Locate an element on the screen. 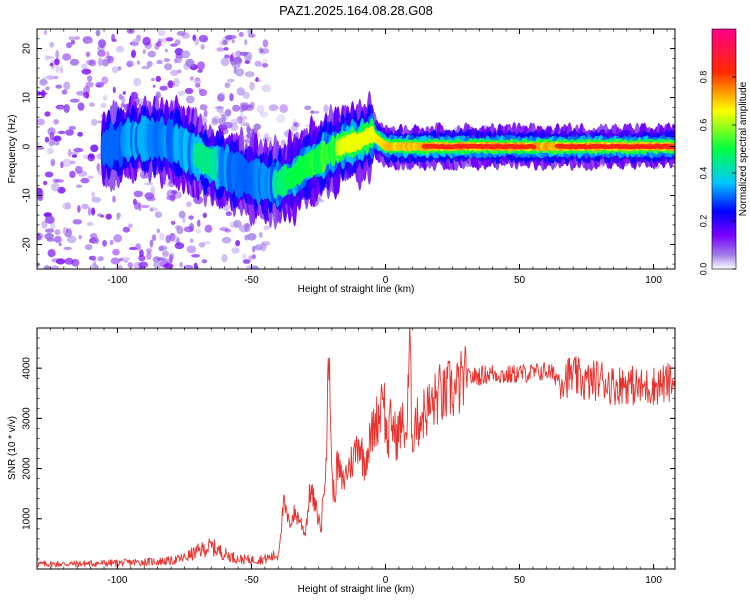  figure-title: PAZ1.2025.164.08.28.G08 is located at coordinates (356, 10).